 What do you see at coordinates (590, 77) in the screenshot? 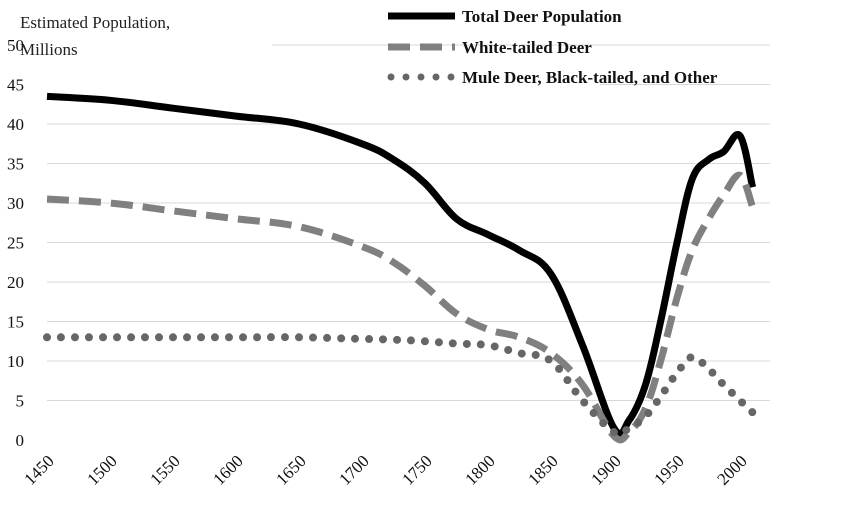
I see `legend-label-mule: Mule Deer, Black-tailed, and Other` at bounding box center [590, 77].